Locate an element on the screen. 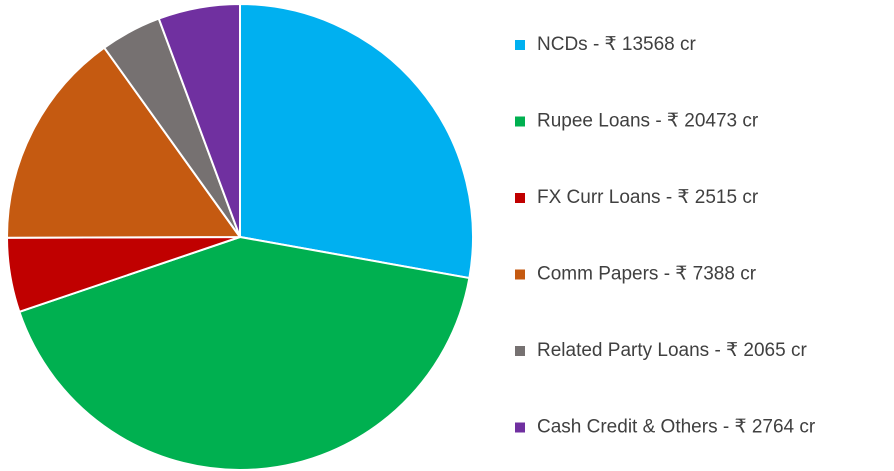  legend-label: Cash Credit & Others - ₹ 2764 cr is located at coordinates (676, 427).